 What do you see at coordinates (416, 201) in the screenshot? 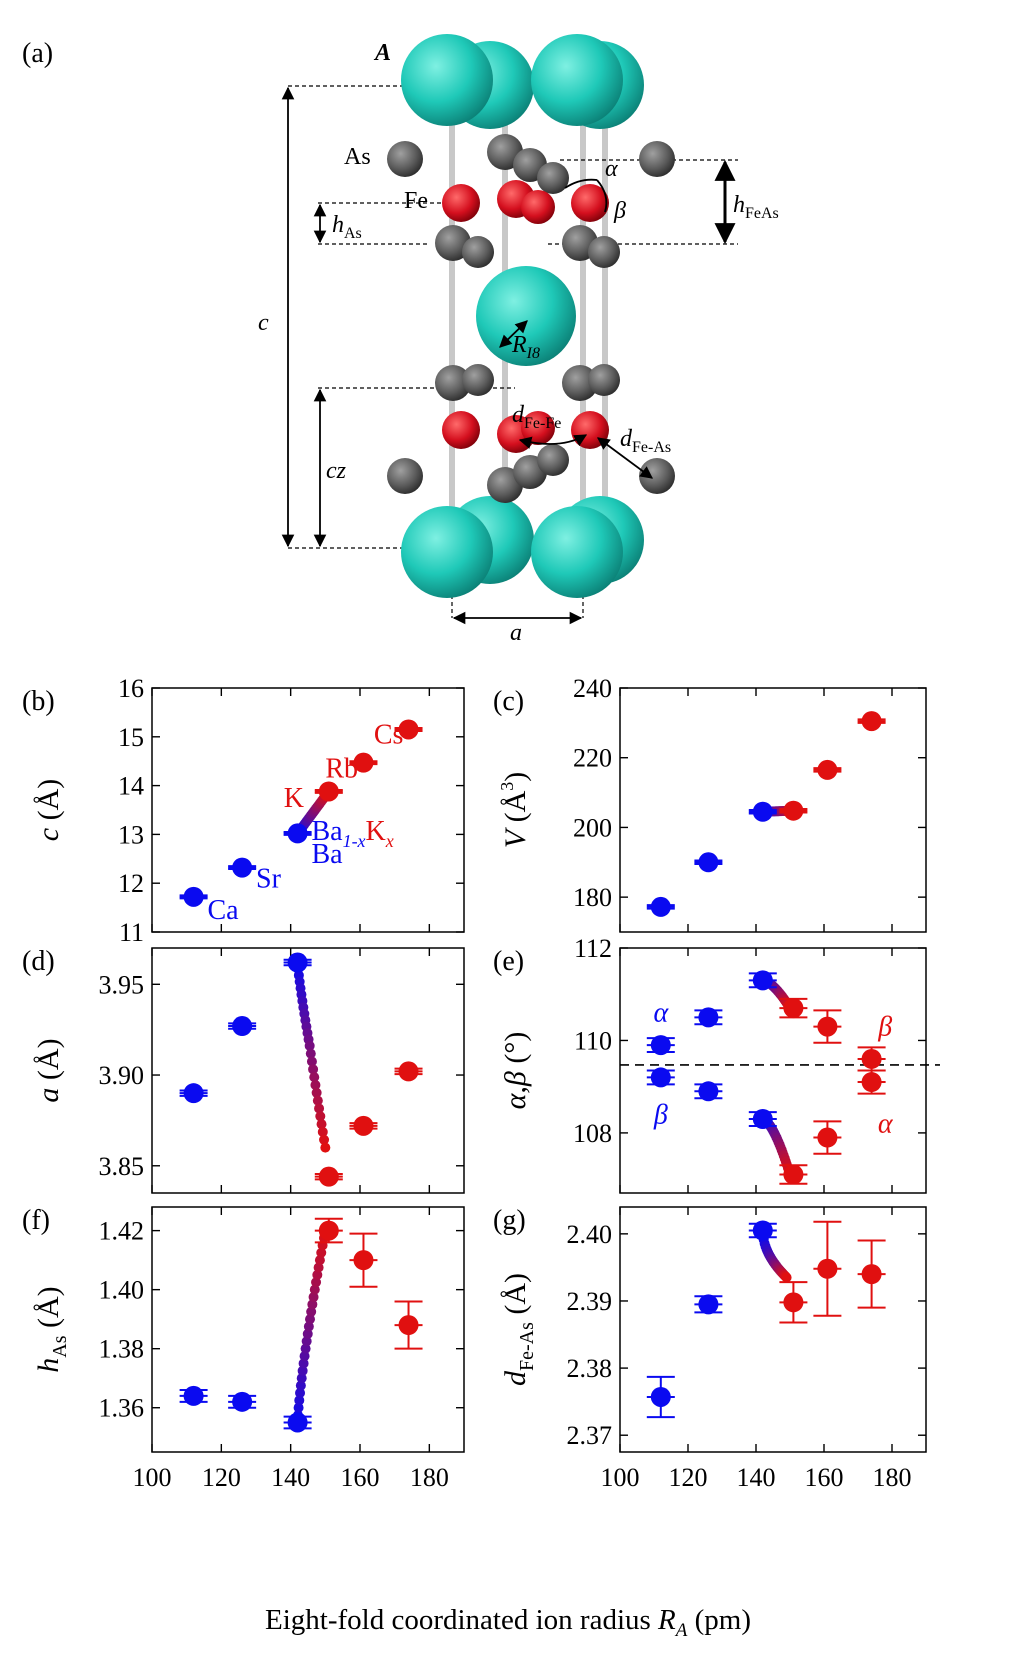
I see `label-Fe: Fe` at bounding box center [416, 201].